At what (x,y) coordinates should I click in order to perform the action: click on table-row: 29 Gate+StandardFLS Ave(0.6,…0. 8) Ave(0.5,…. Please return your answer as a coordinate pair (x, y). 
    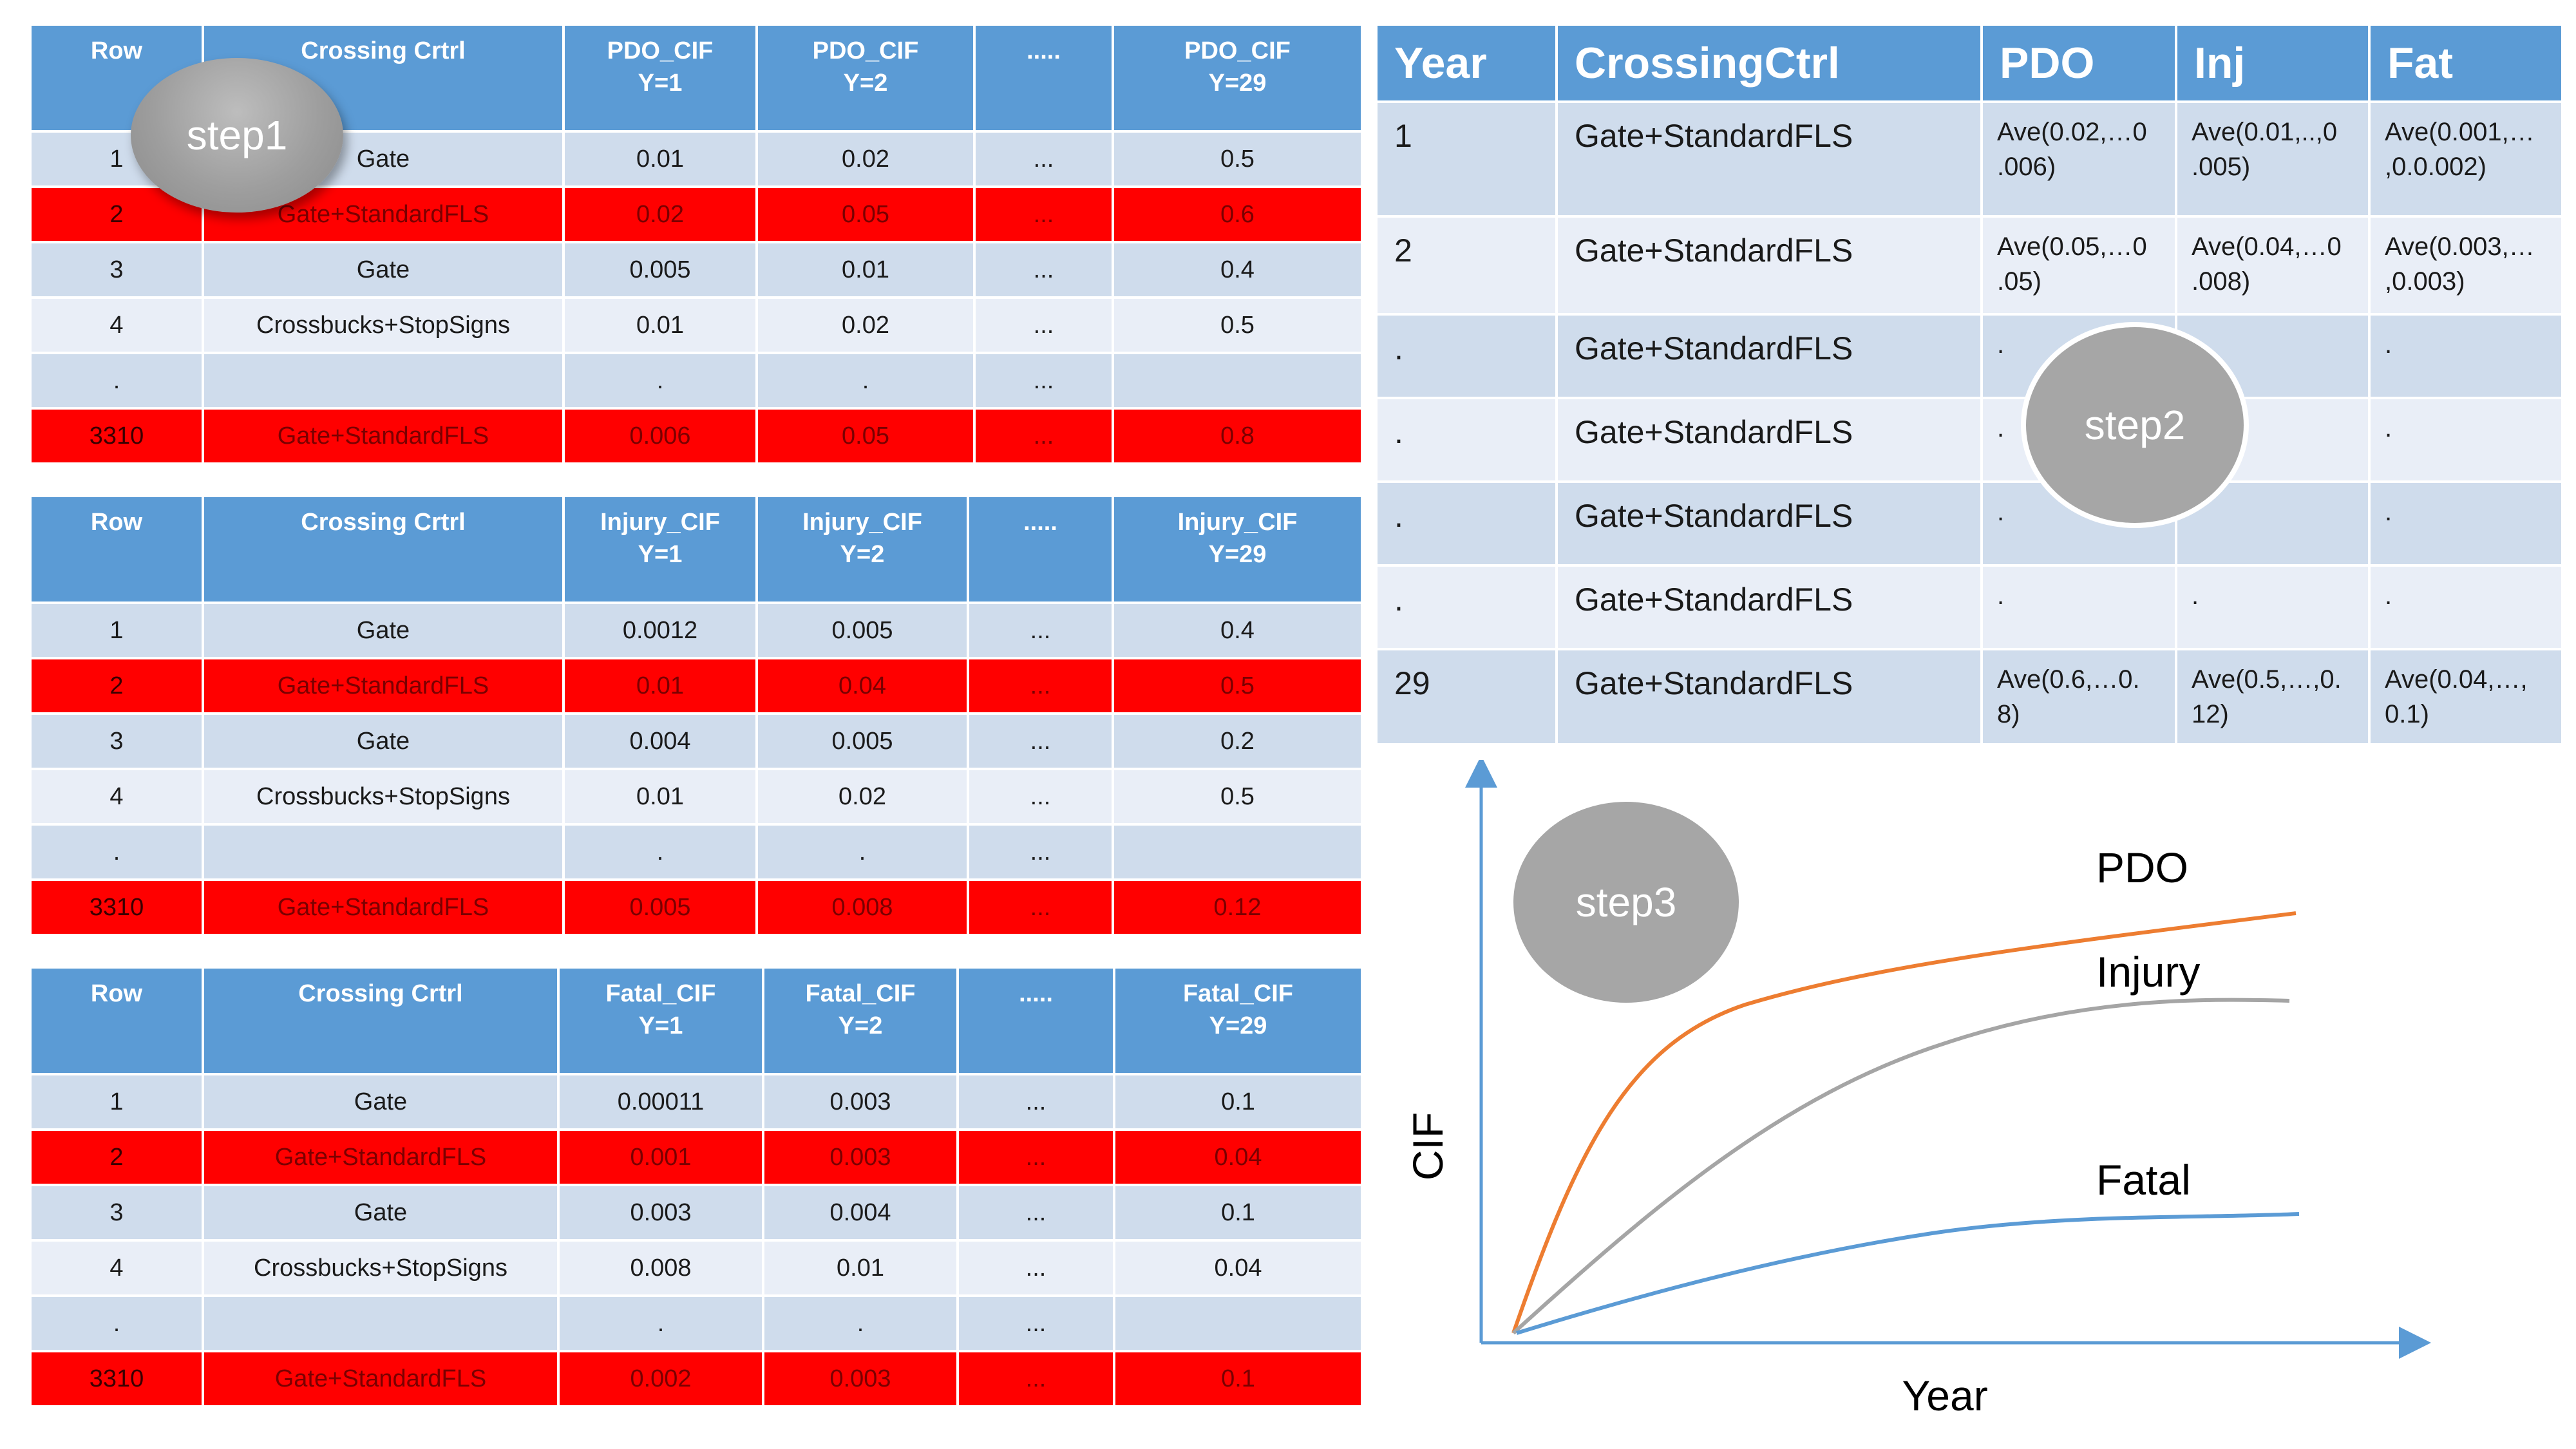
    Looking at the image, I should click on (1969, 697).